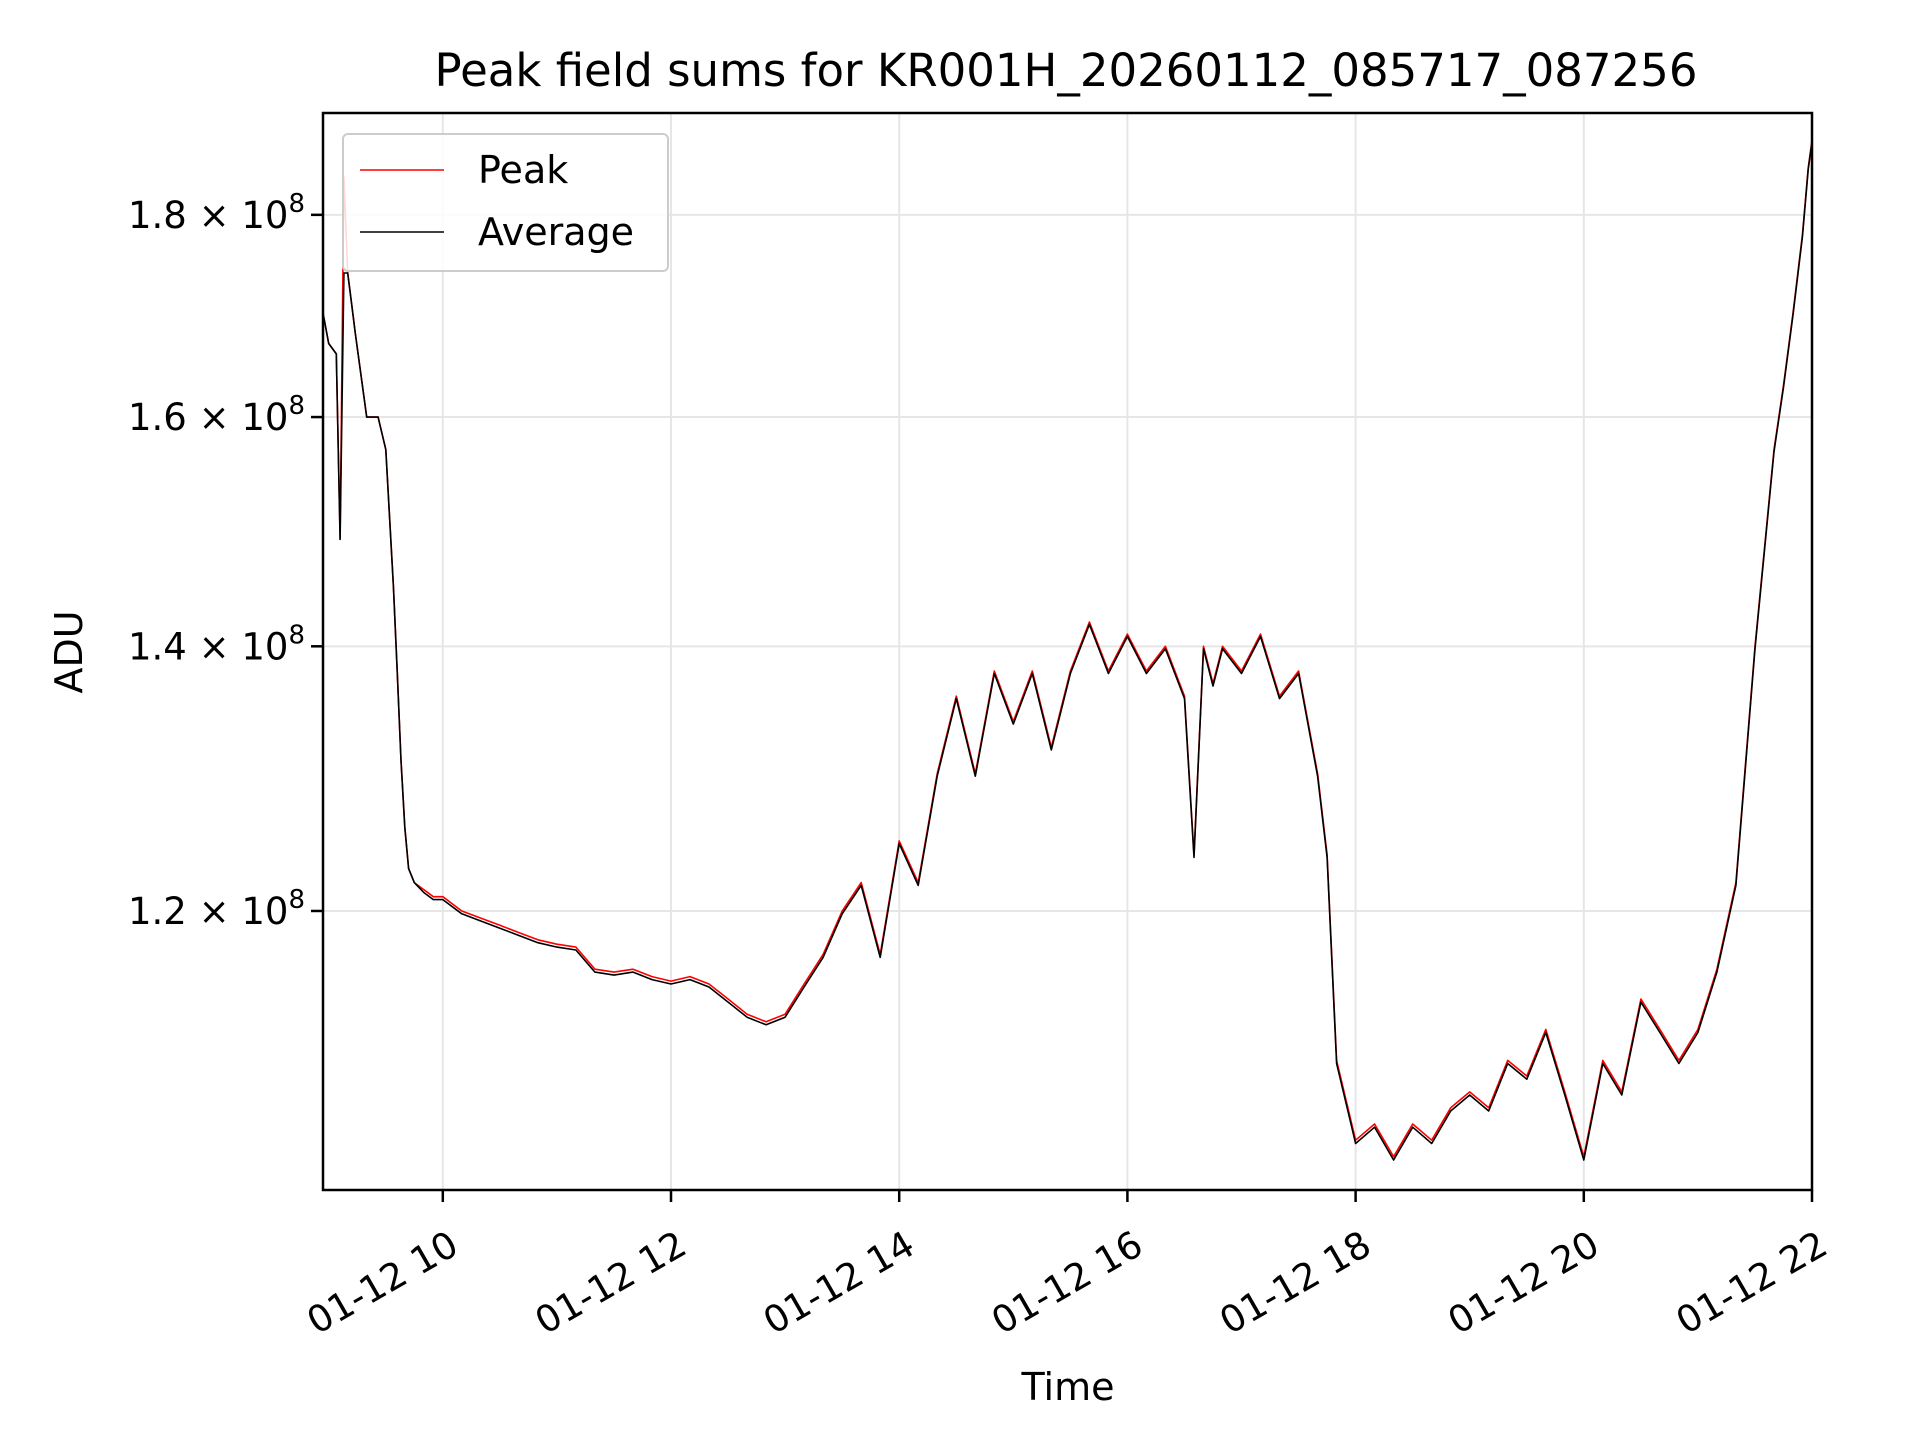  What do you see at coordinates (216, 909) in the screenshot?
I see `y-tick-label: 1.2 × 108` at bounding box center [216, 909].